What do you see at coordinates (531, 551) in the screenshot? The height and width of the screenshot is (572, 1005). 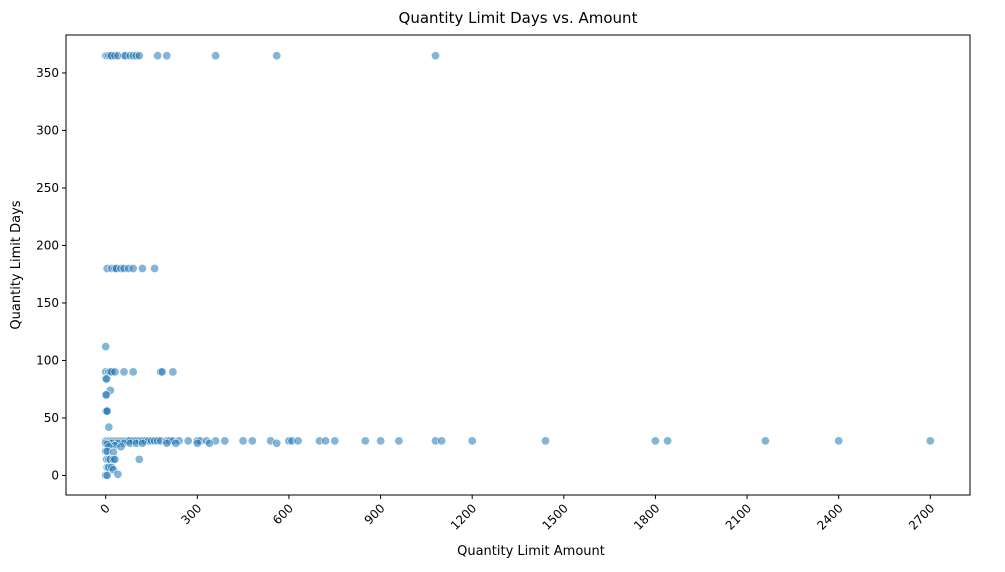 I see `x-axis-label: Quantity Limit Amount` at bounding box center [531, 551].